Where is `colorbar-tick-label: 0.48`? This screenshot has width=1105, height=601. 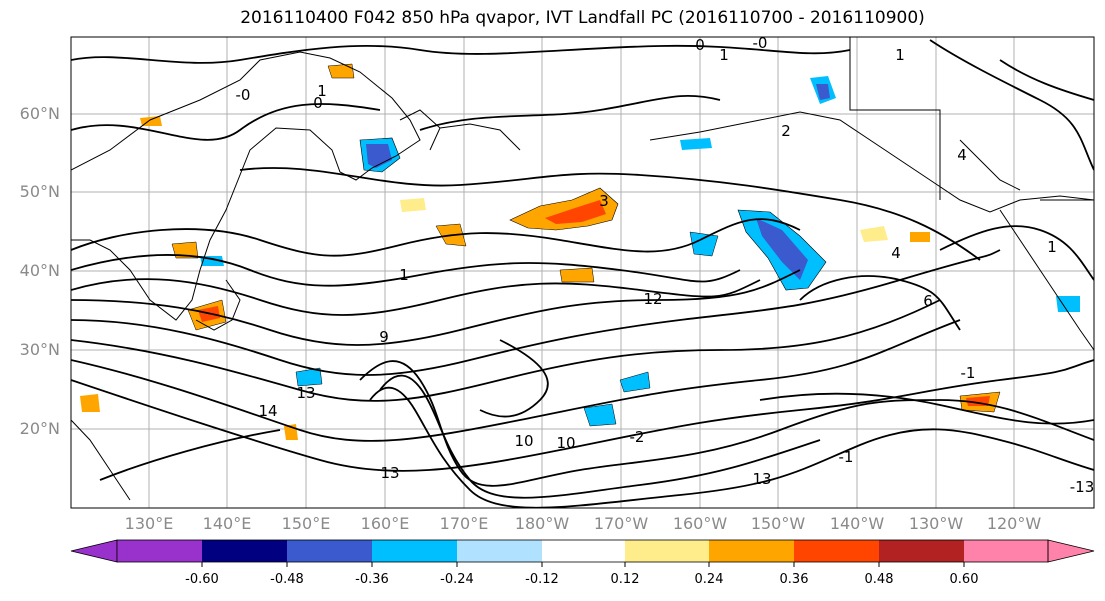
colorbar-tick-label: 0.48 is located at coordinates (879, 579).